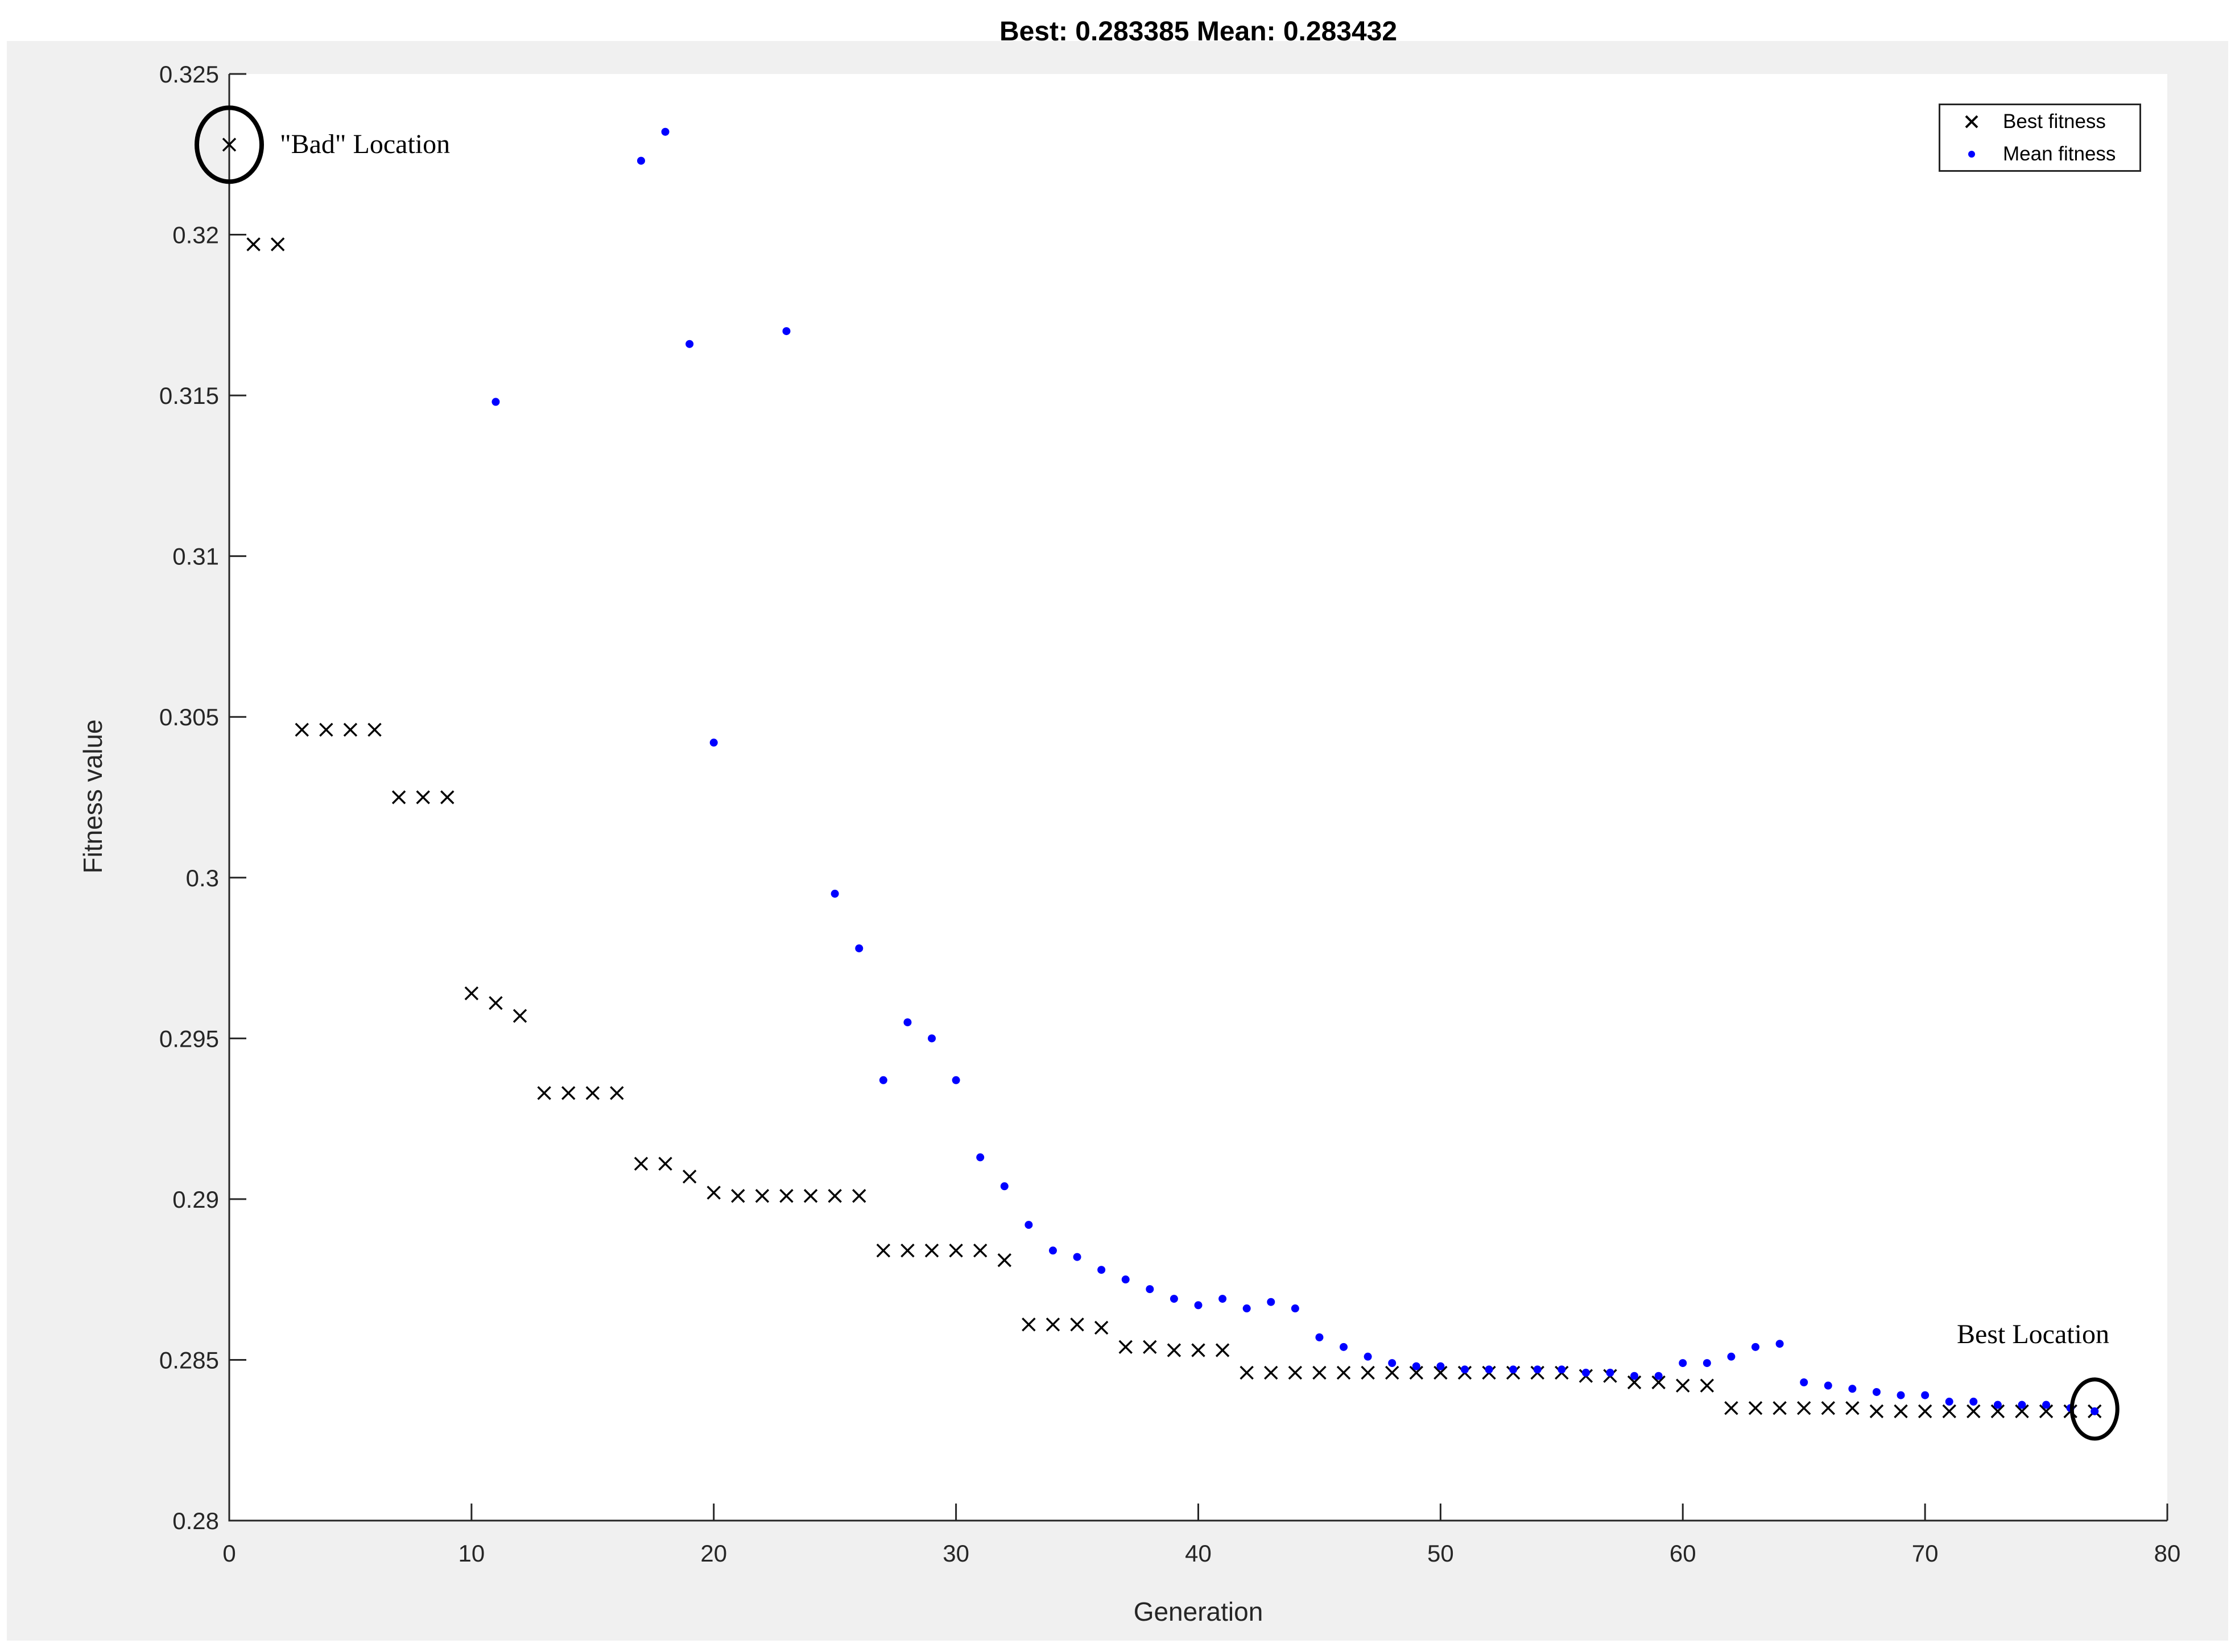 The width and height of the screenshot is (2235, 1652). I want to click on bad-location-circle, so click(229, 144).